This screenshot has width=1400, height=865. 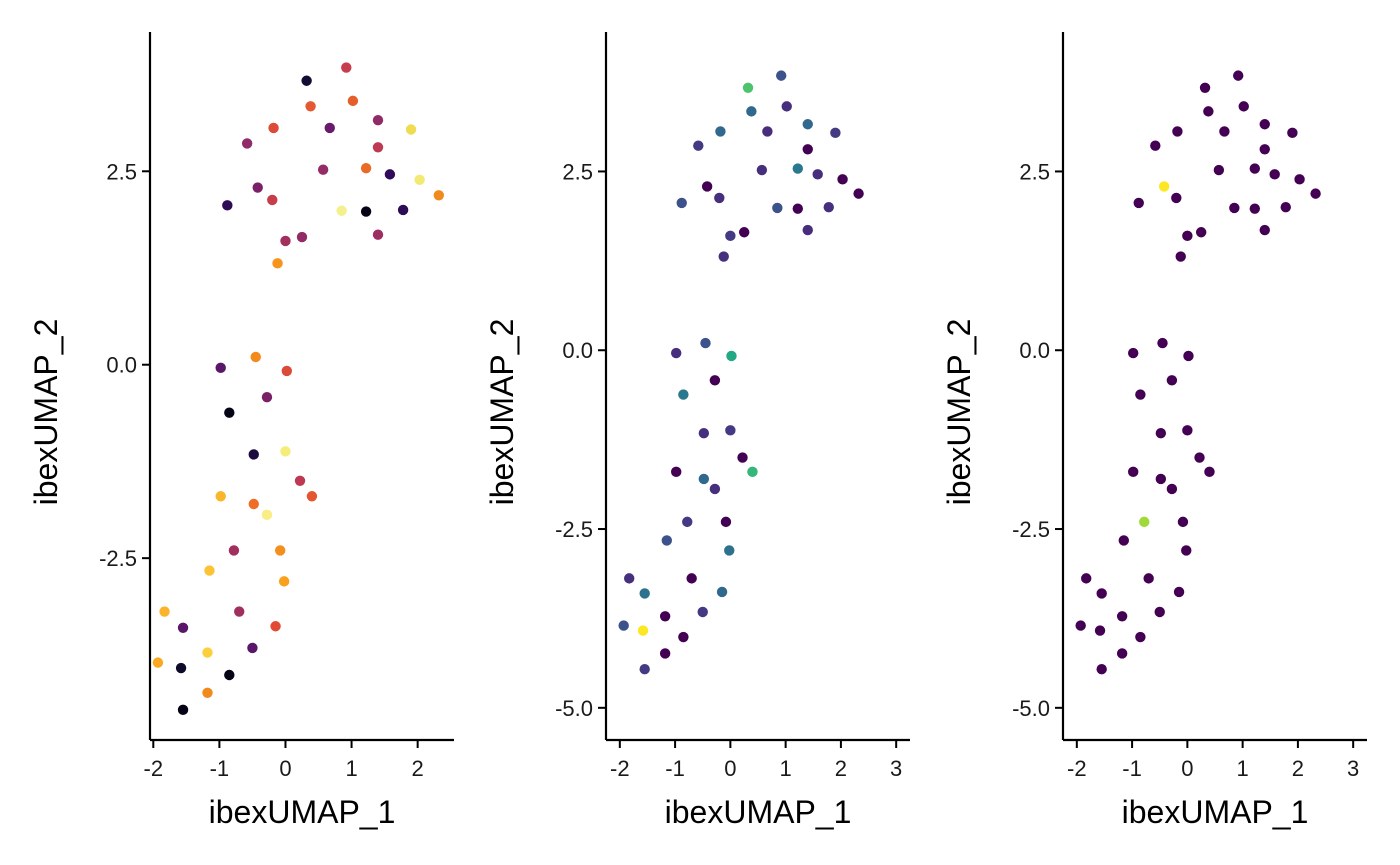 I want to click on y-tick-label: 2.5, so click(x=577, y=171).